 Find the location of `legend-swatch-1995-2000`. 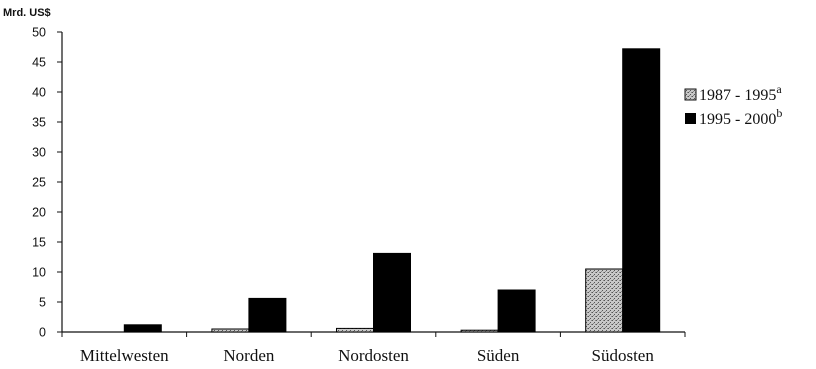

legend-swatch-1995-2000 is located at coordinates (690, 118).